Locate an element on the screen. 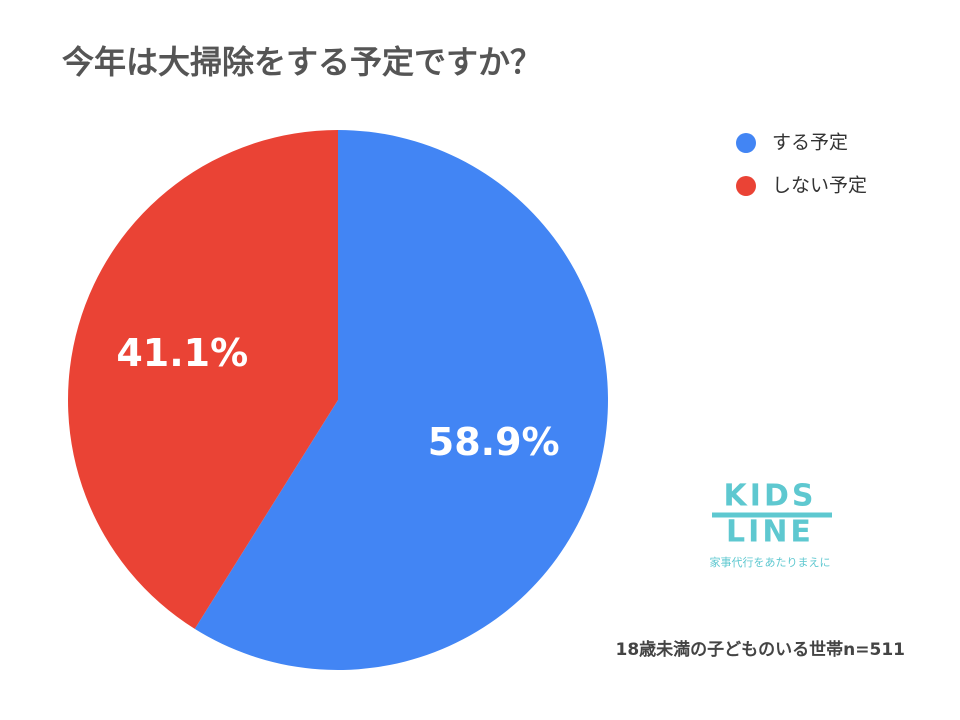 This screenshot has width=960, height=720. legend-label: する予定 is located at coordinates (810, 143).